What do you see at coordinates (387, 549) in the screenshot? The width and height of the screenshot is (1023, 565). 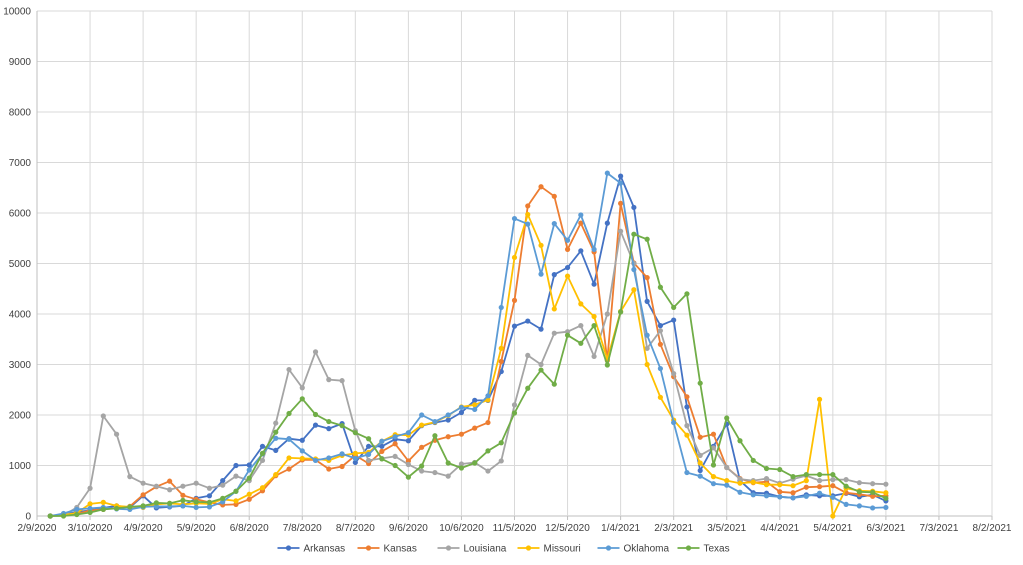 I see `legend-item: Kansas` at bounding box center [387, 549].